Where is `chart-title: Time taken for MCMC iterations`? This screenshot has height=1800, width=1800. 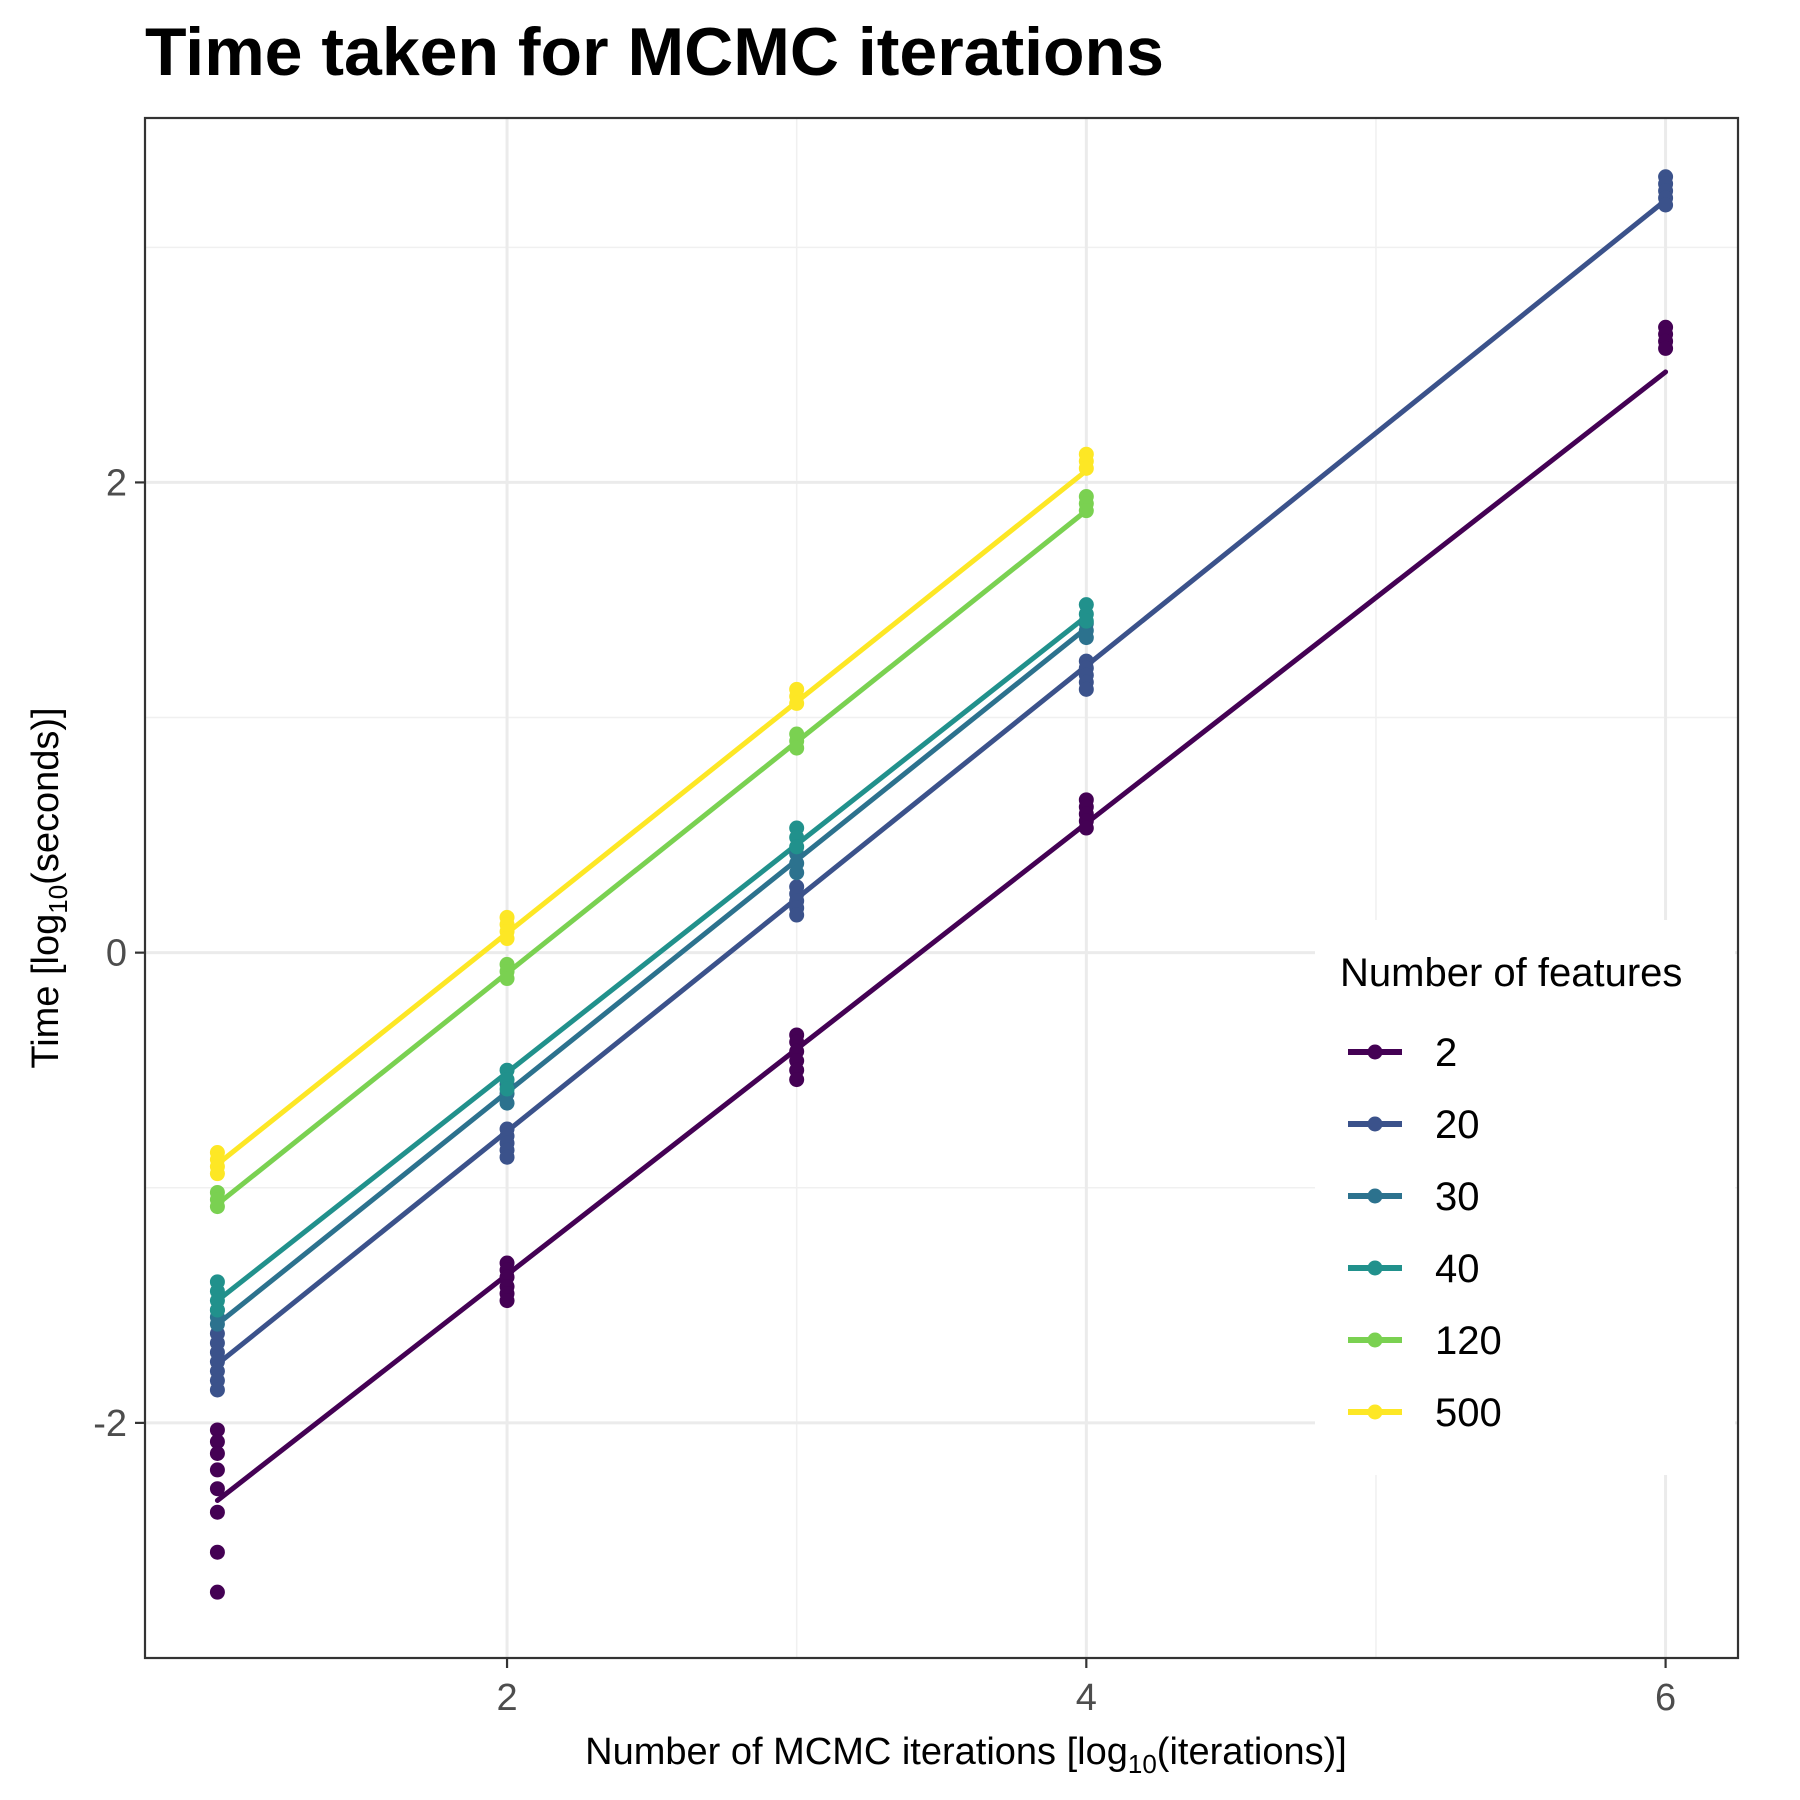 chart-title: Time taken for MCMC iterations is located at coordinates (654, 52).